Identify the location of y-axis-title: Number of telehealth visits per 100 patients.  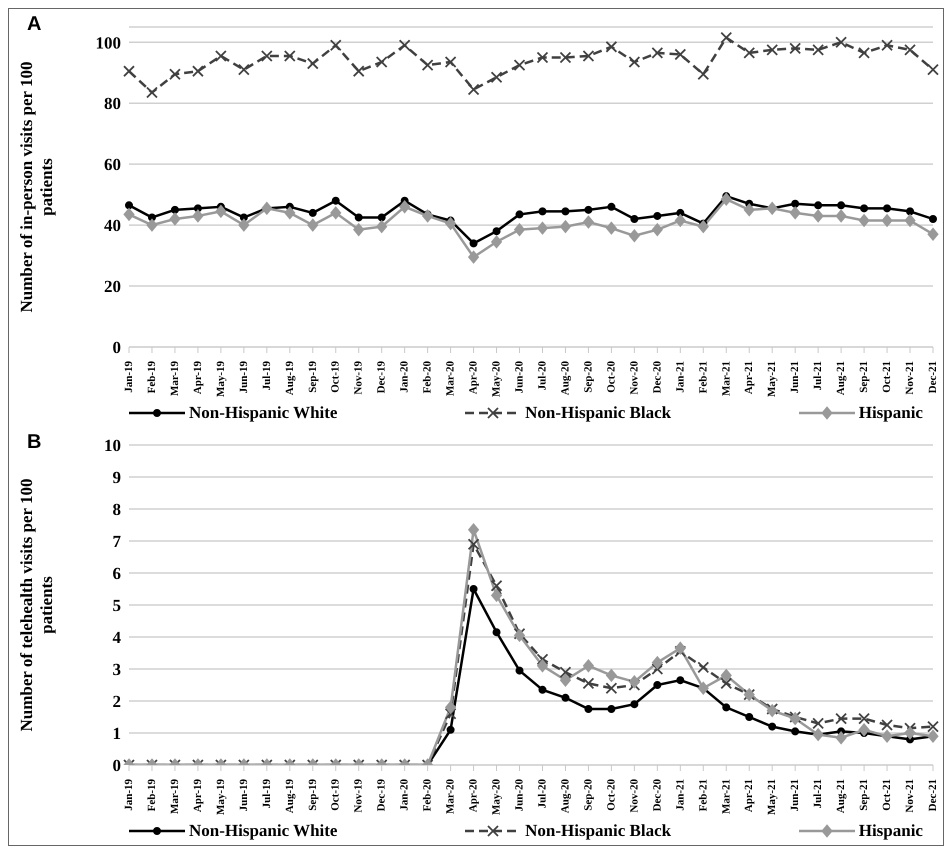
(36, 605).